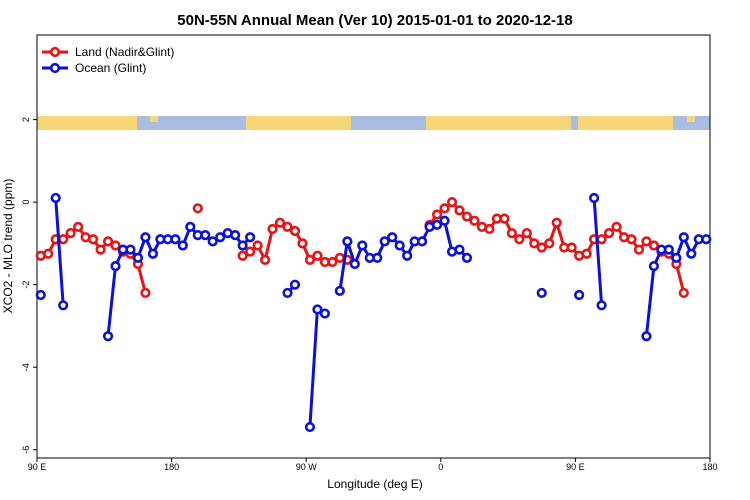 The image size is (750, 500). What do you see at coordinates (307, 467) in the screenshot?
I see `x-tick-label: 90 W` at bounding box center [307, 467].